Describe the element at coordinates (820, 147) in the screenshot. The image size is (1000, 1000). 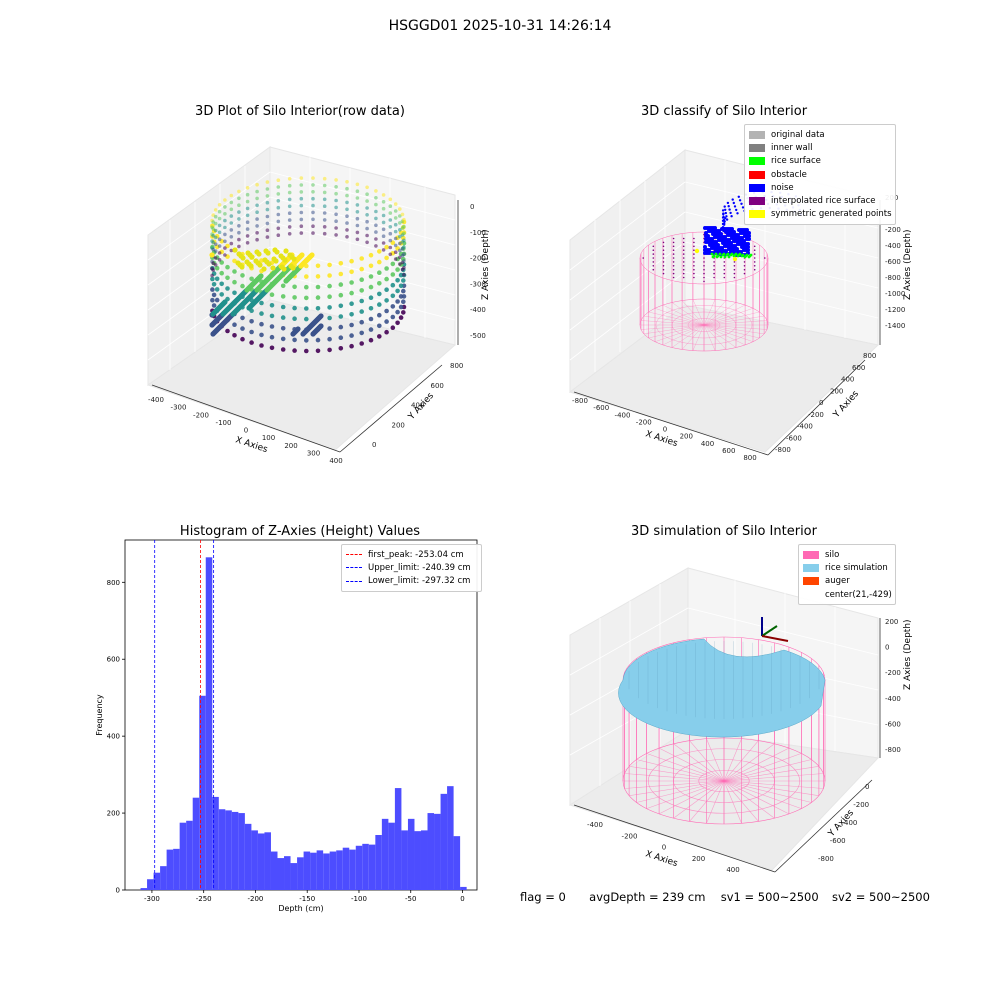
I see `plot2-legend-entry: inner wall` at that location.